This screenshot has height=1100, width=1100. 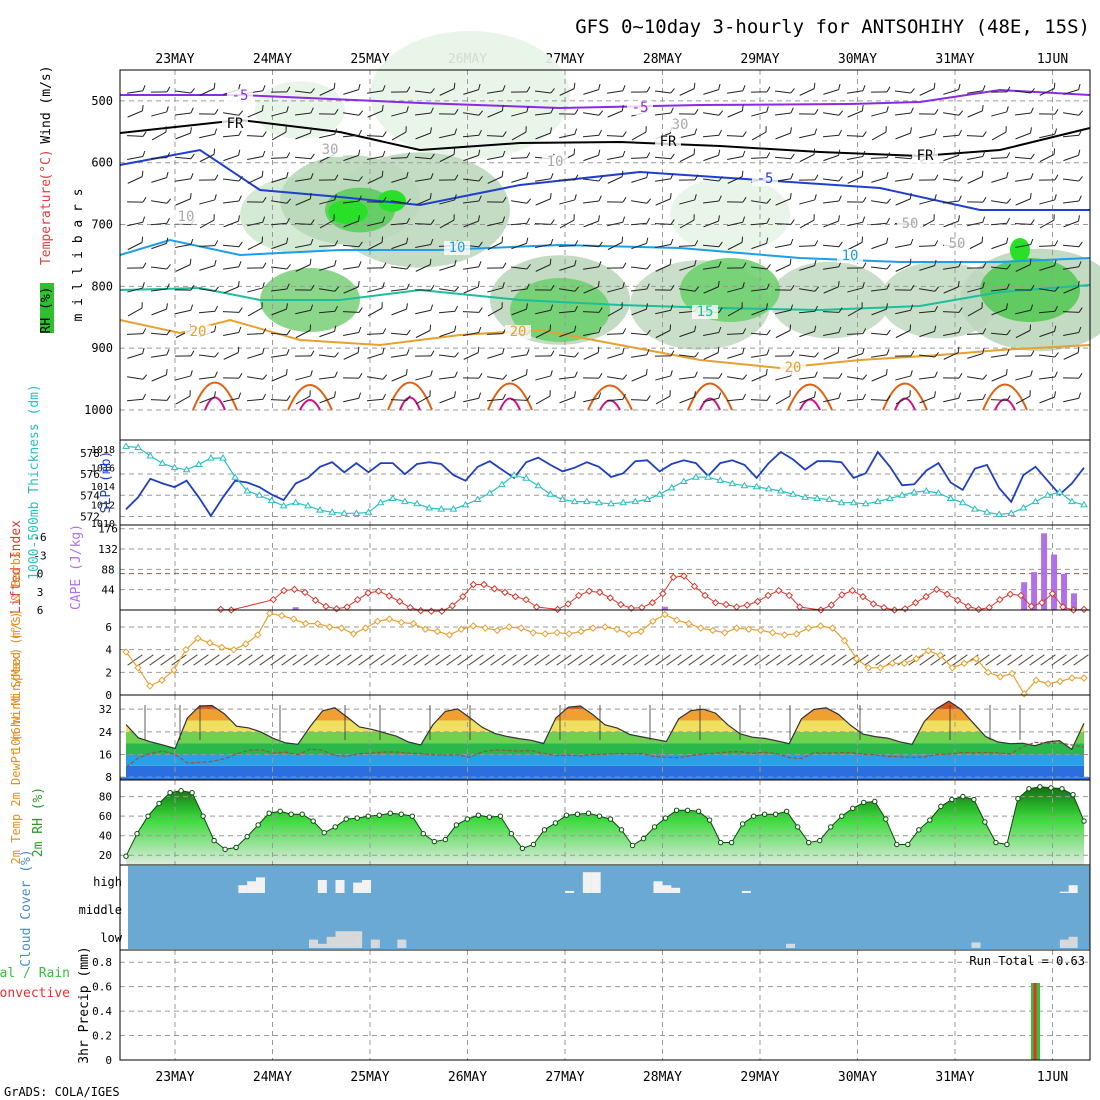 What do you see at coordinates (105, 836) in the screenshot?
I see `rh-tick: 40` at bounding box center [105, 836].